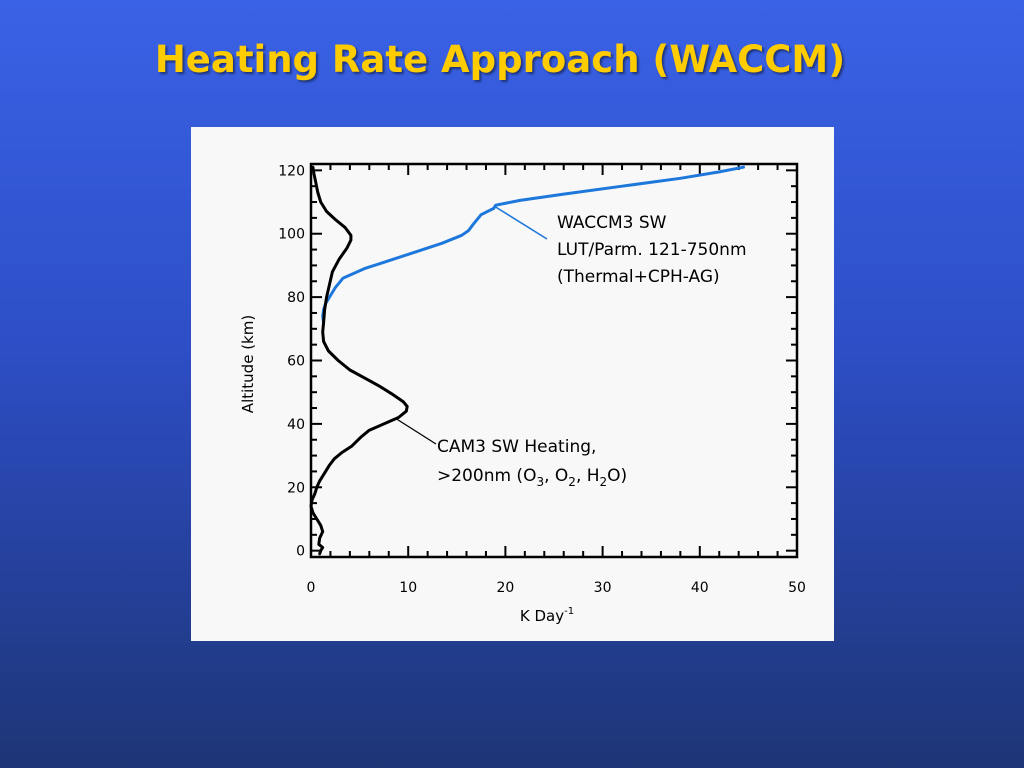 Image resolution: width=1024 pixels, height=768 pixels. What do you see at coordinates (700, 588) in the screenshot?
I see `x-tick-label: 40` at bounding box center [700, 588].